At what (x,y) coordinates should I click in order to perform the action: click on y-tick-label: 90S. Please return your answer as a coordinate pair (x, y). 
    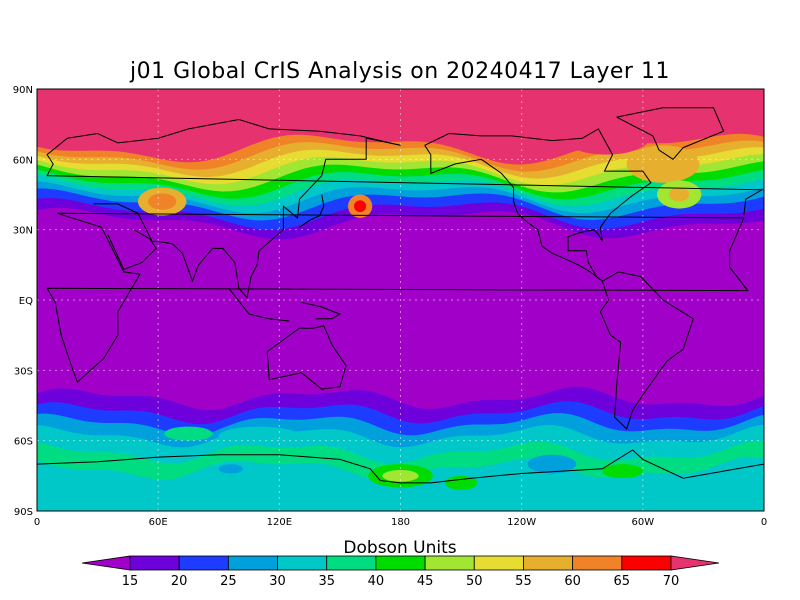
    Looking at the image, I should click on (23, 512).